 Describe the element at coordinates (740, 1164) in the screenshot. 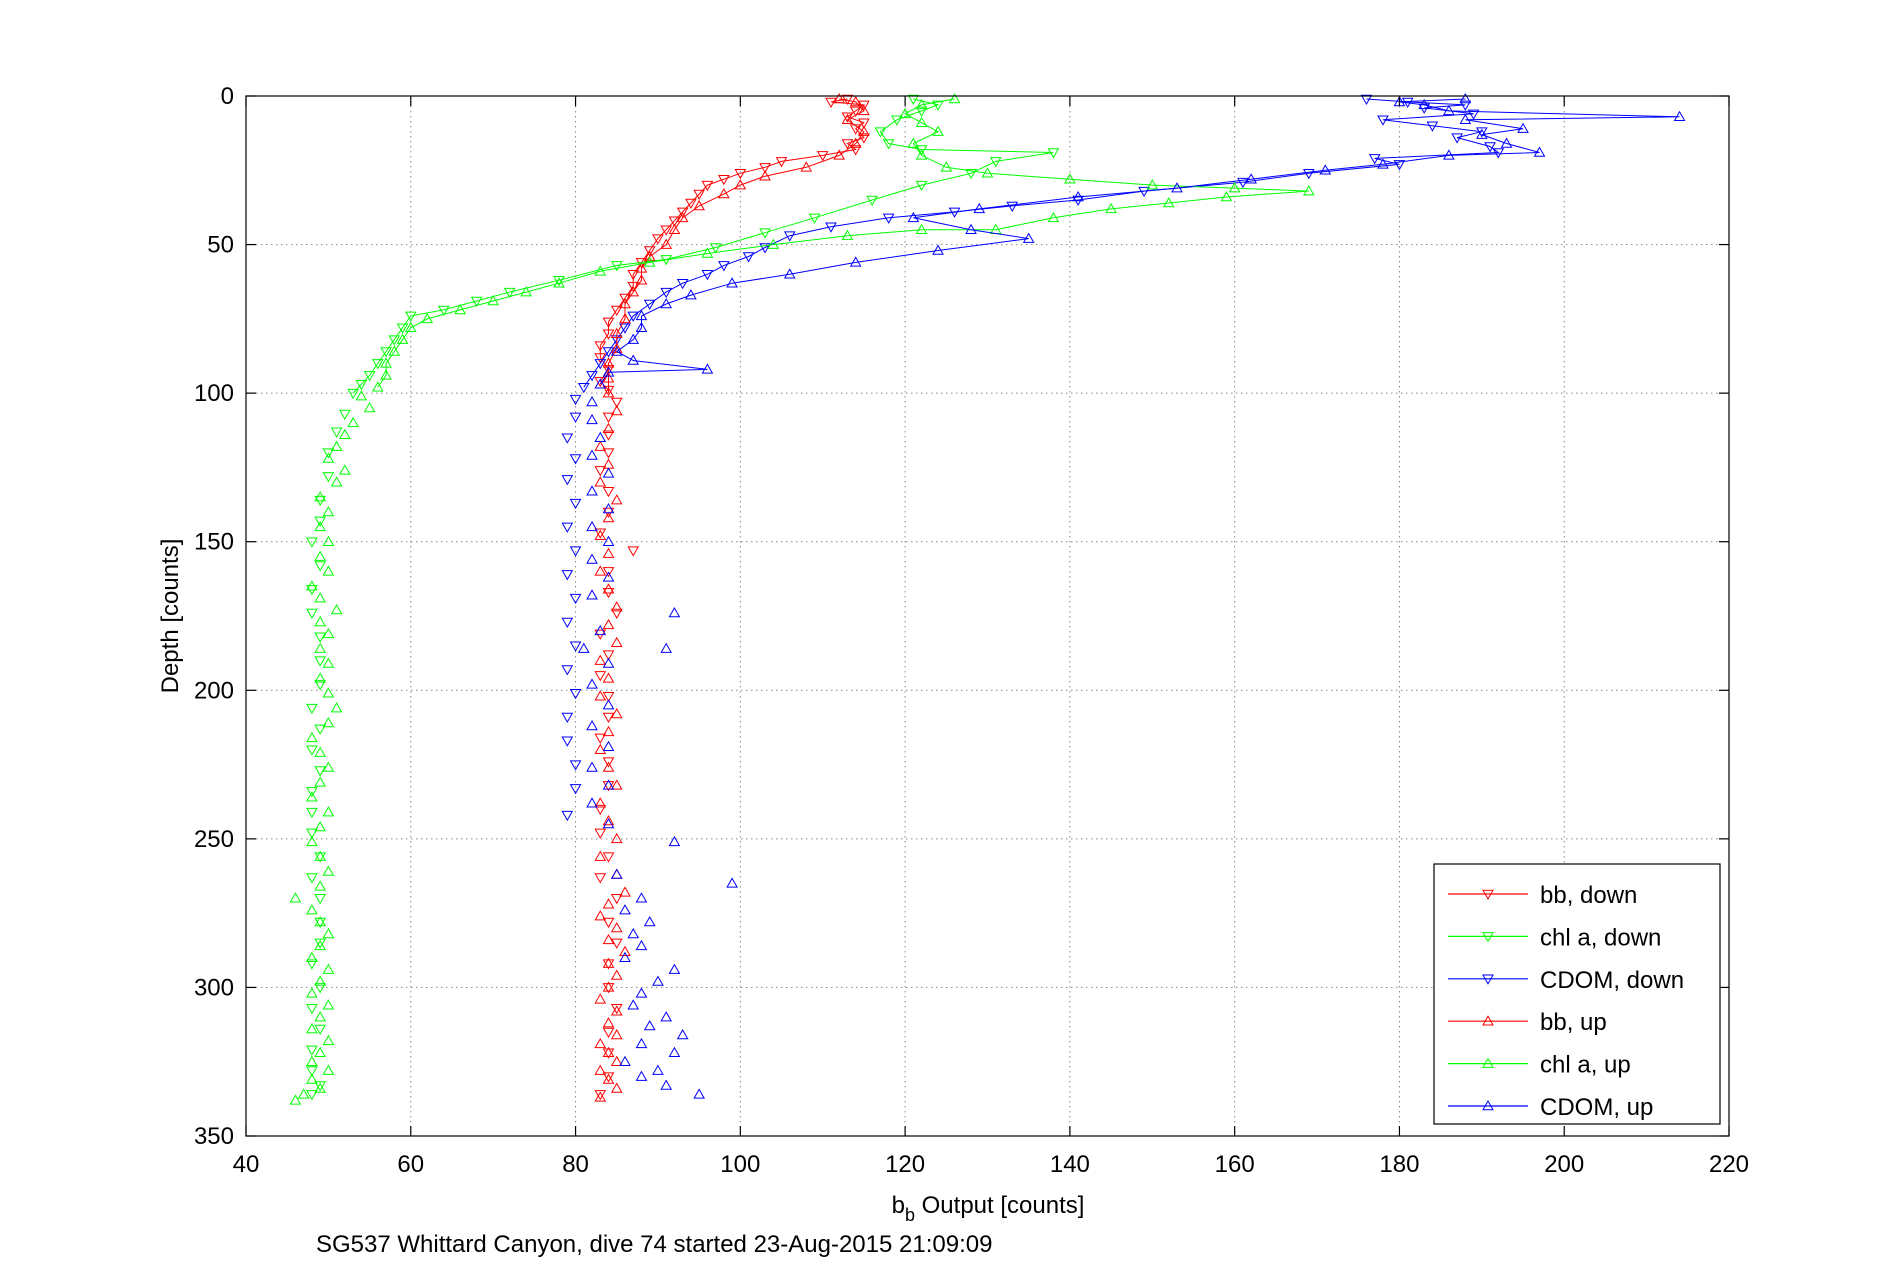

I see `x-tick-label: 100` at that location.